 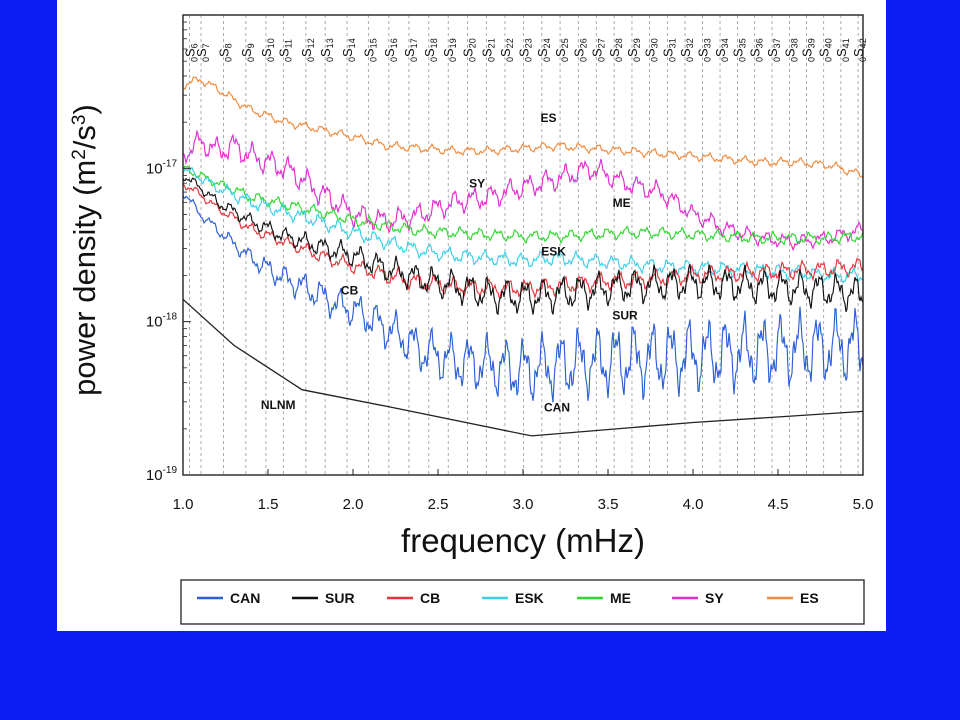 I want to click on legend-label-can: CAN, so click(x=245, y=598).